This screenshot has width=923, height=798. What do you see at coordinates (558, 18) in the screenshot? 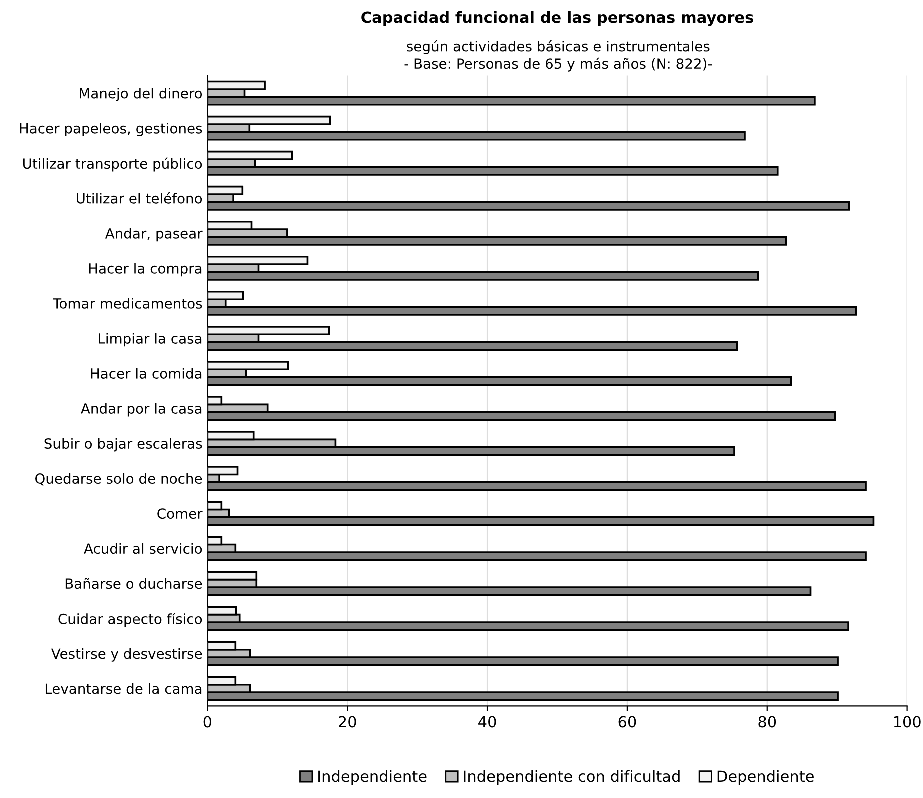
I see `chart-title: Capacidad funcional de las personas mayores` at bounding box center [558, 18].